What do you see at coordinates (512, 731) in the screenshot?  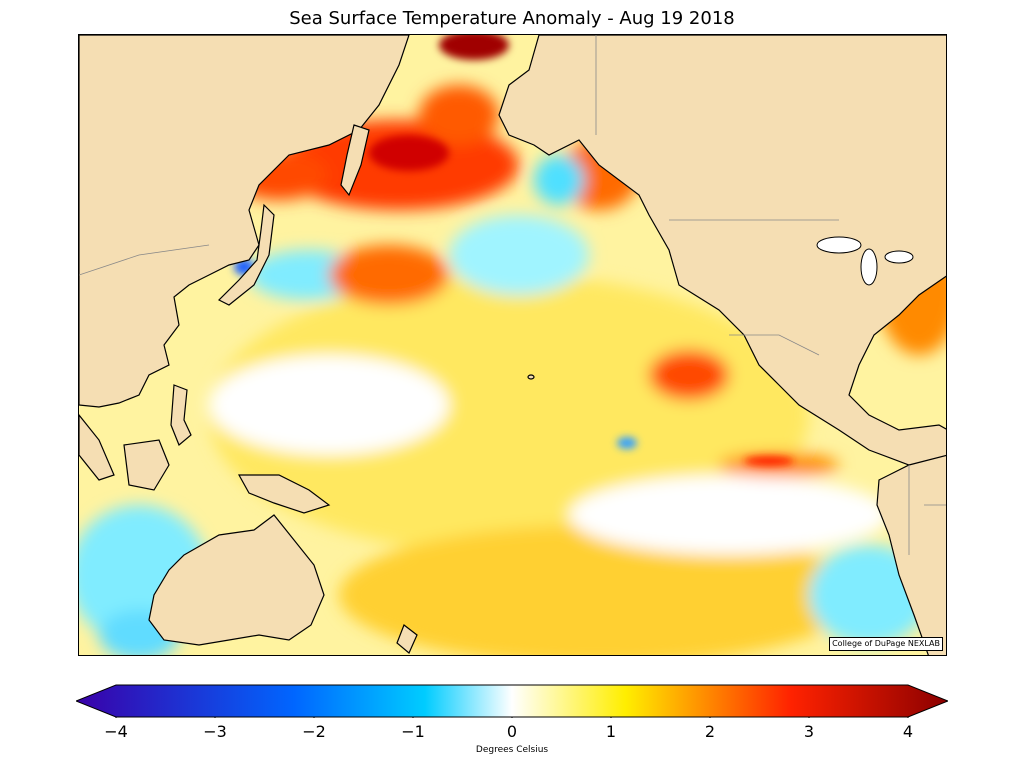 I see `colorbar-tick-label: 0` at bounding box center [512, 731].